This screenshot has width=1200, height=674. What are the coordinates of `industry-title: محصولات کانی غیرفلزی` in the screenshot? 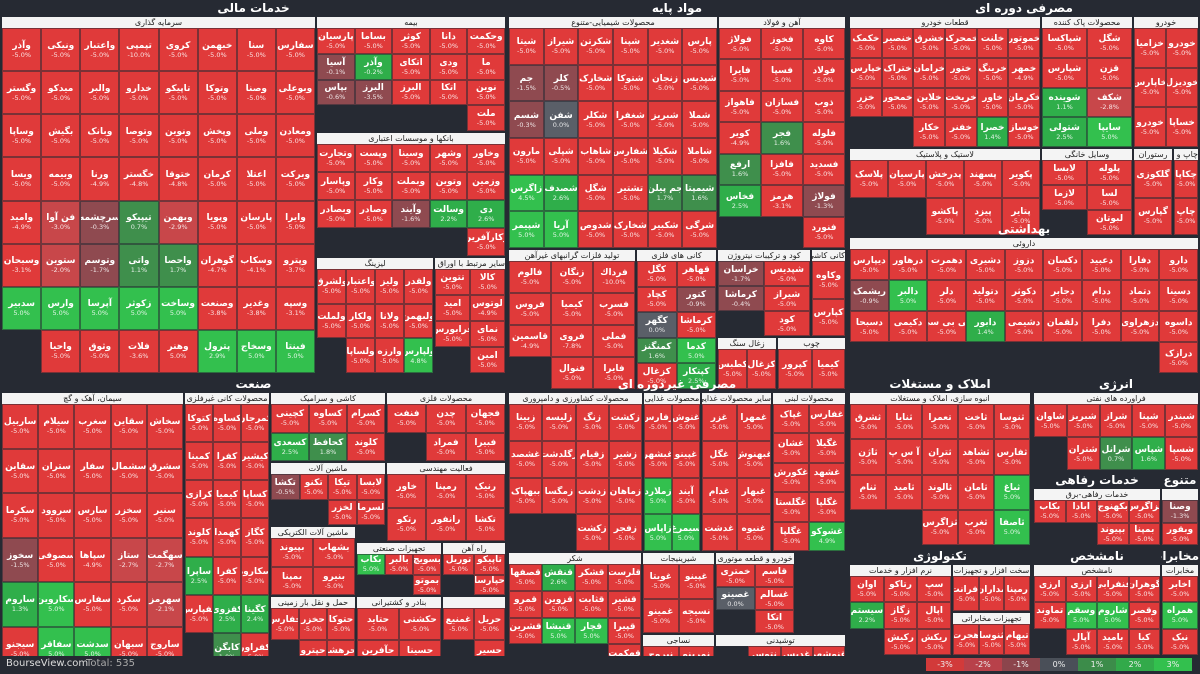 It's located at (227, 398).